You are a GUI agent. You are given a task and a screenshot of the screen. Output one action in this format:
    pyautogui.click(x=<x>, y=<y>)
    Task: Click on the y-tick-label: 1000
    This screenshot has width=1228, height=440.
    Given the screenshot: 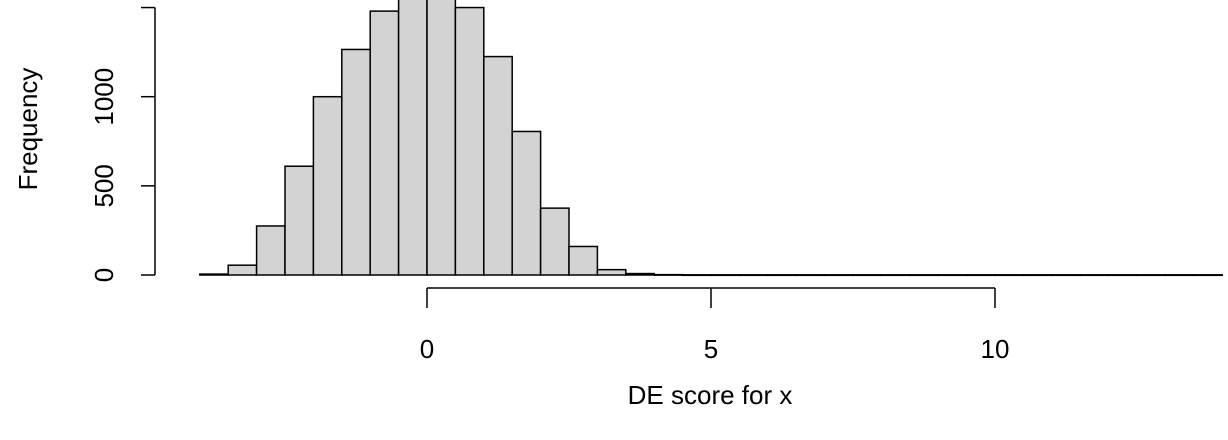 What is the action you would take?
    pyautogui.click(x=104, y=97)
    